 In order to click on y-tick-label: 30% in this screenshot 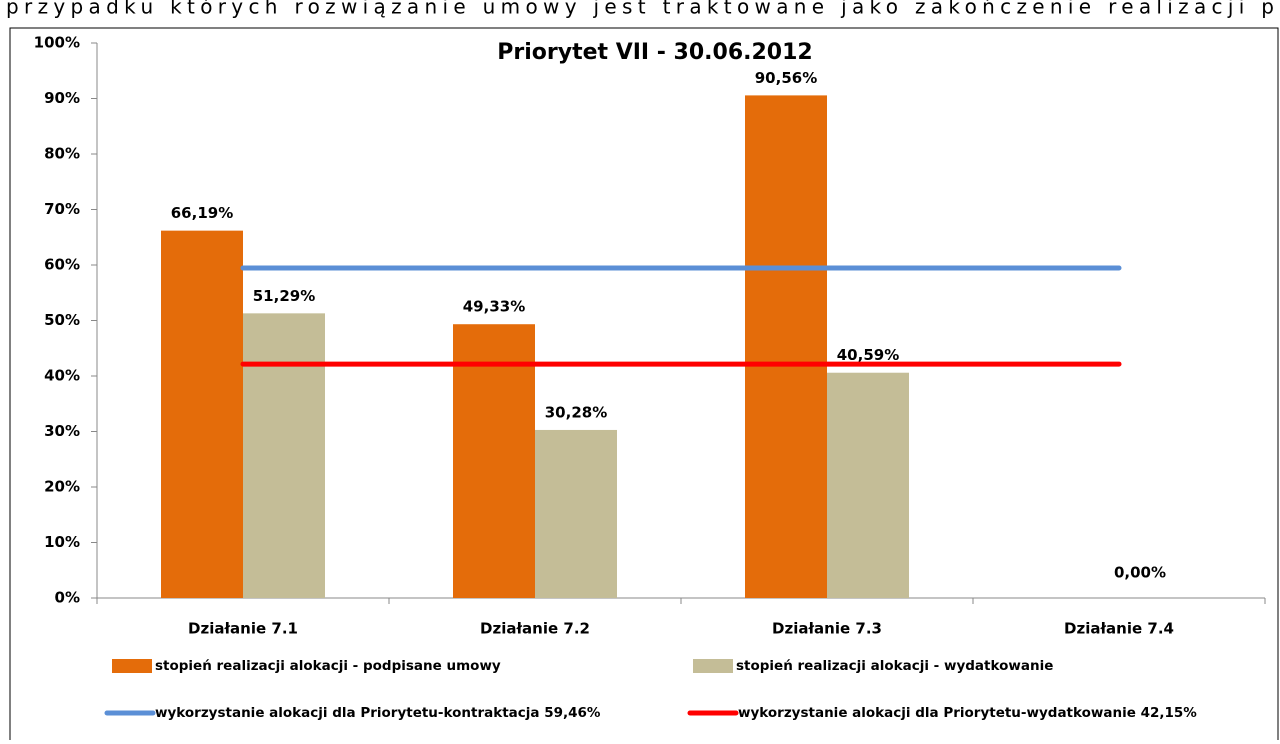, I will do `click(62, 431)`.